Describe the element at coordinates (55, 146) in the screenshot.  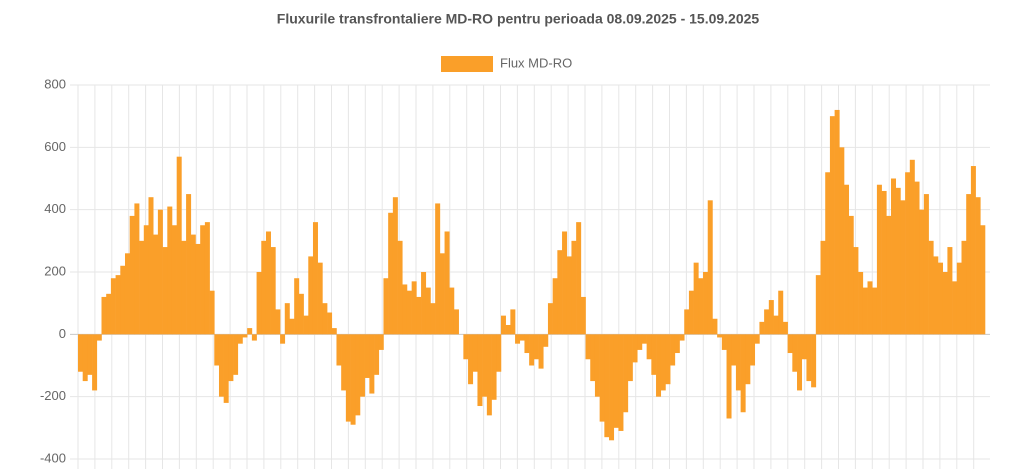
I see `y-tick-label: 600` at that location.